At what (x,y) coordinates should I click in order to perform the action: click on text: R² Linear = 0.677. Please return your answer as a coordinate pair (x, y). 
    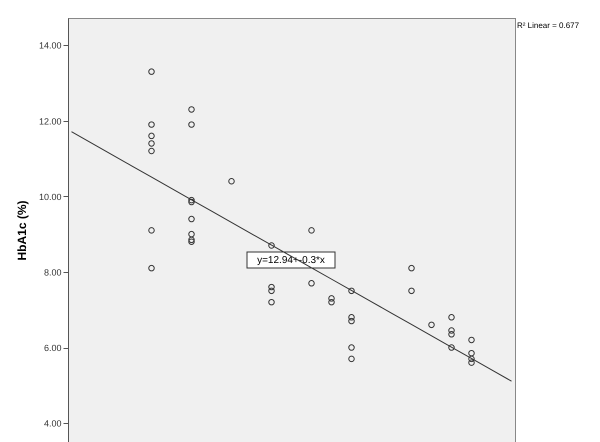
    Looking at the image, I should click on (548, 25).